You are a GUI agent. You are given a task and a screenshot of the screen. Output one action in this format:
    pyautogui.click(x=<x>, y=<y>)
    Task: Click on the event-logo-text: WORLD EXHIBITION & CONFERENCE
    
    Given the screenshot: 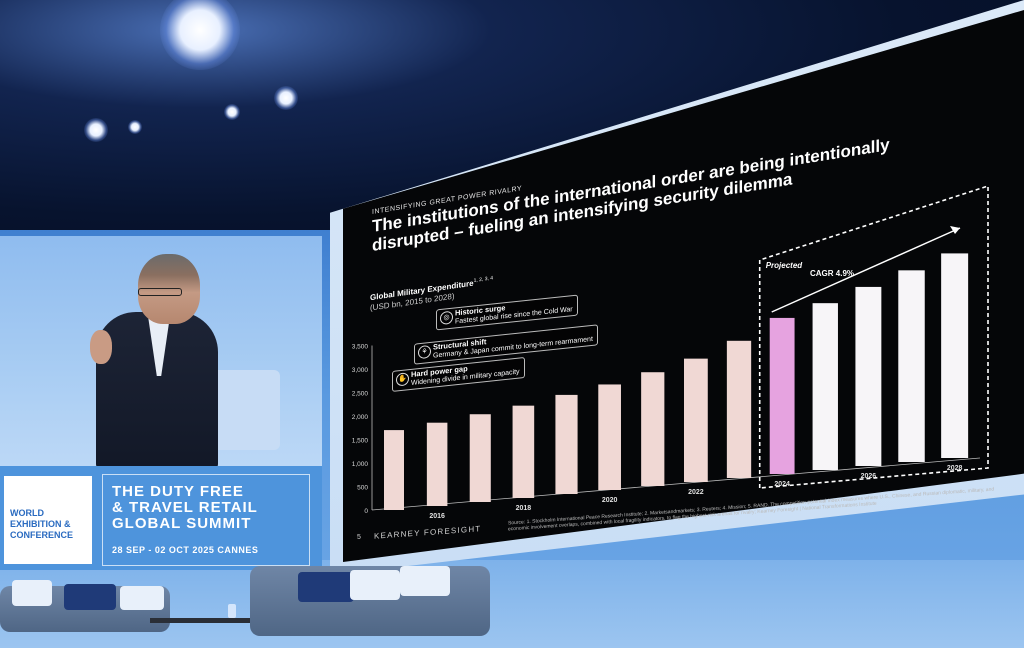 What is the action you would take?
    pyautogui.click(x=42, y=524)
    